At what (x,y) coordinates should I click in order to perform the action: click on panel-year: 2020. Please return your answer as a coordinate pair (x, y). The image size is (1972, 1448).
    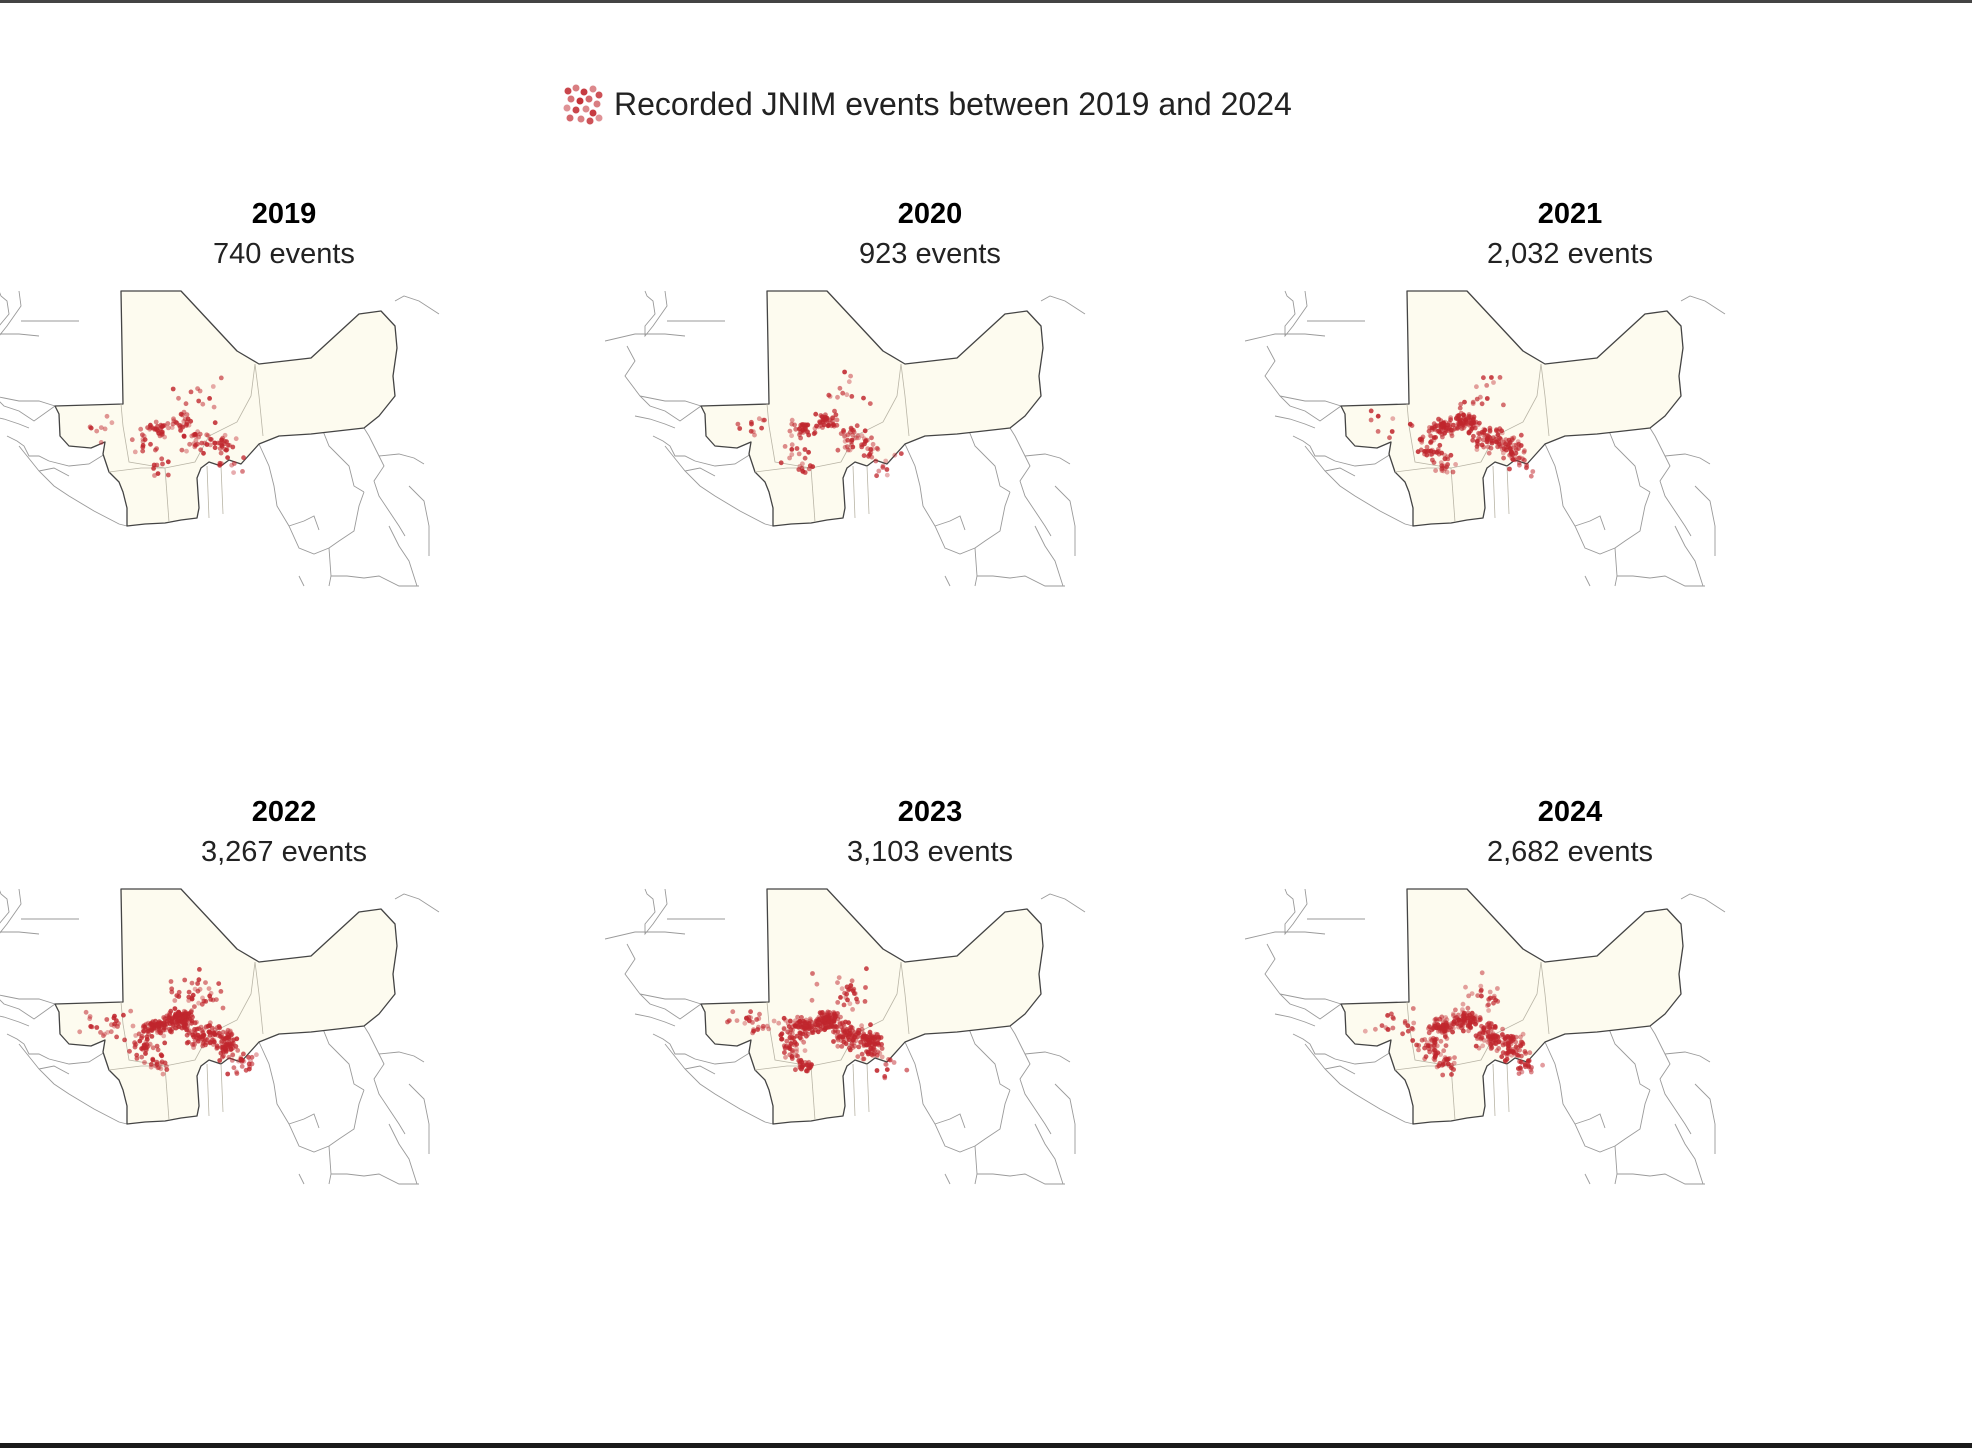
    Looking at the image, I should click on (930, 214).